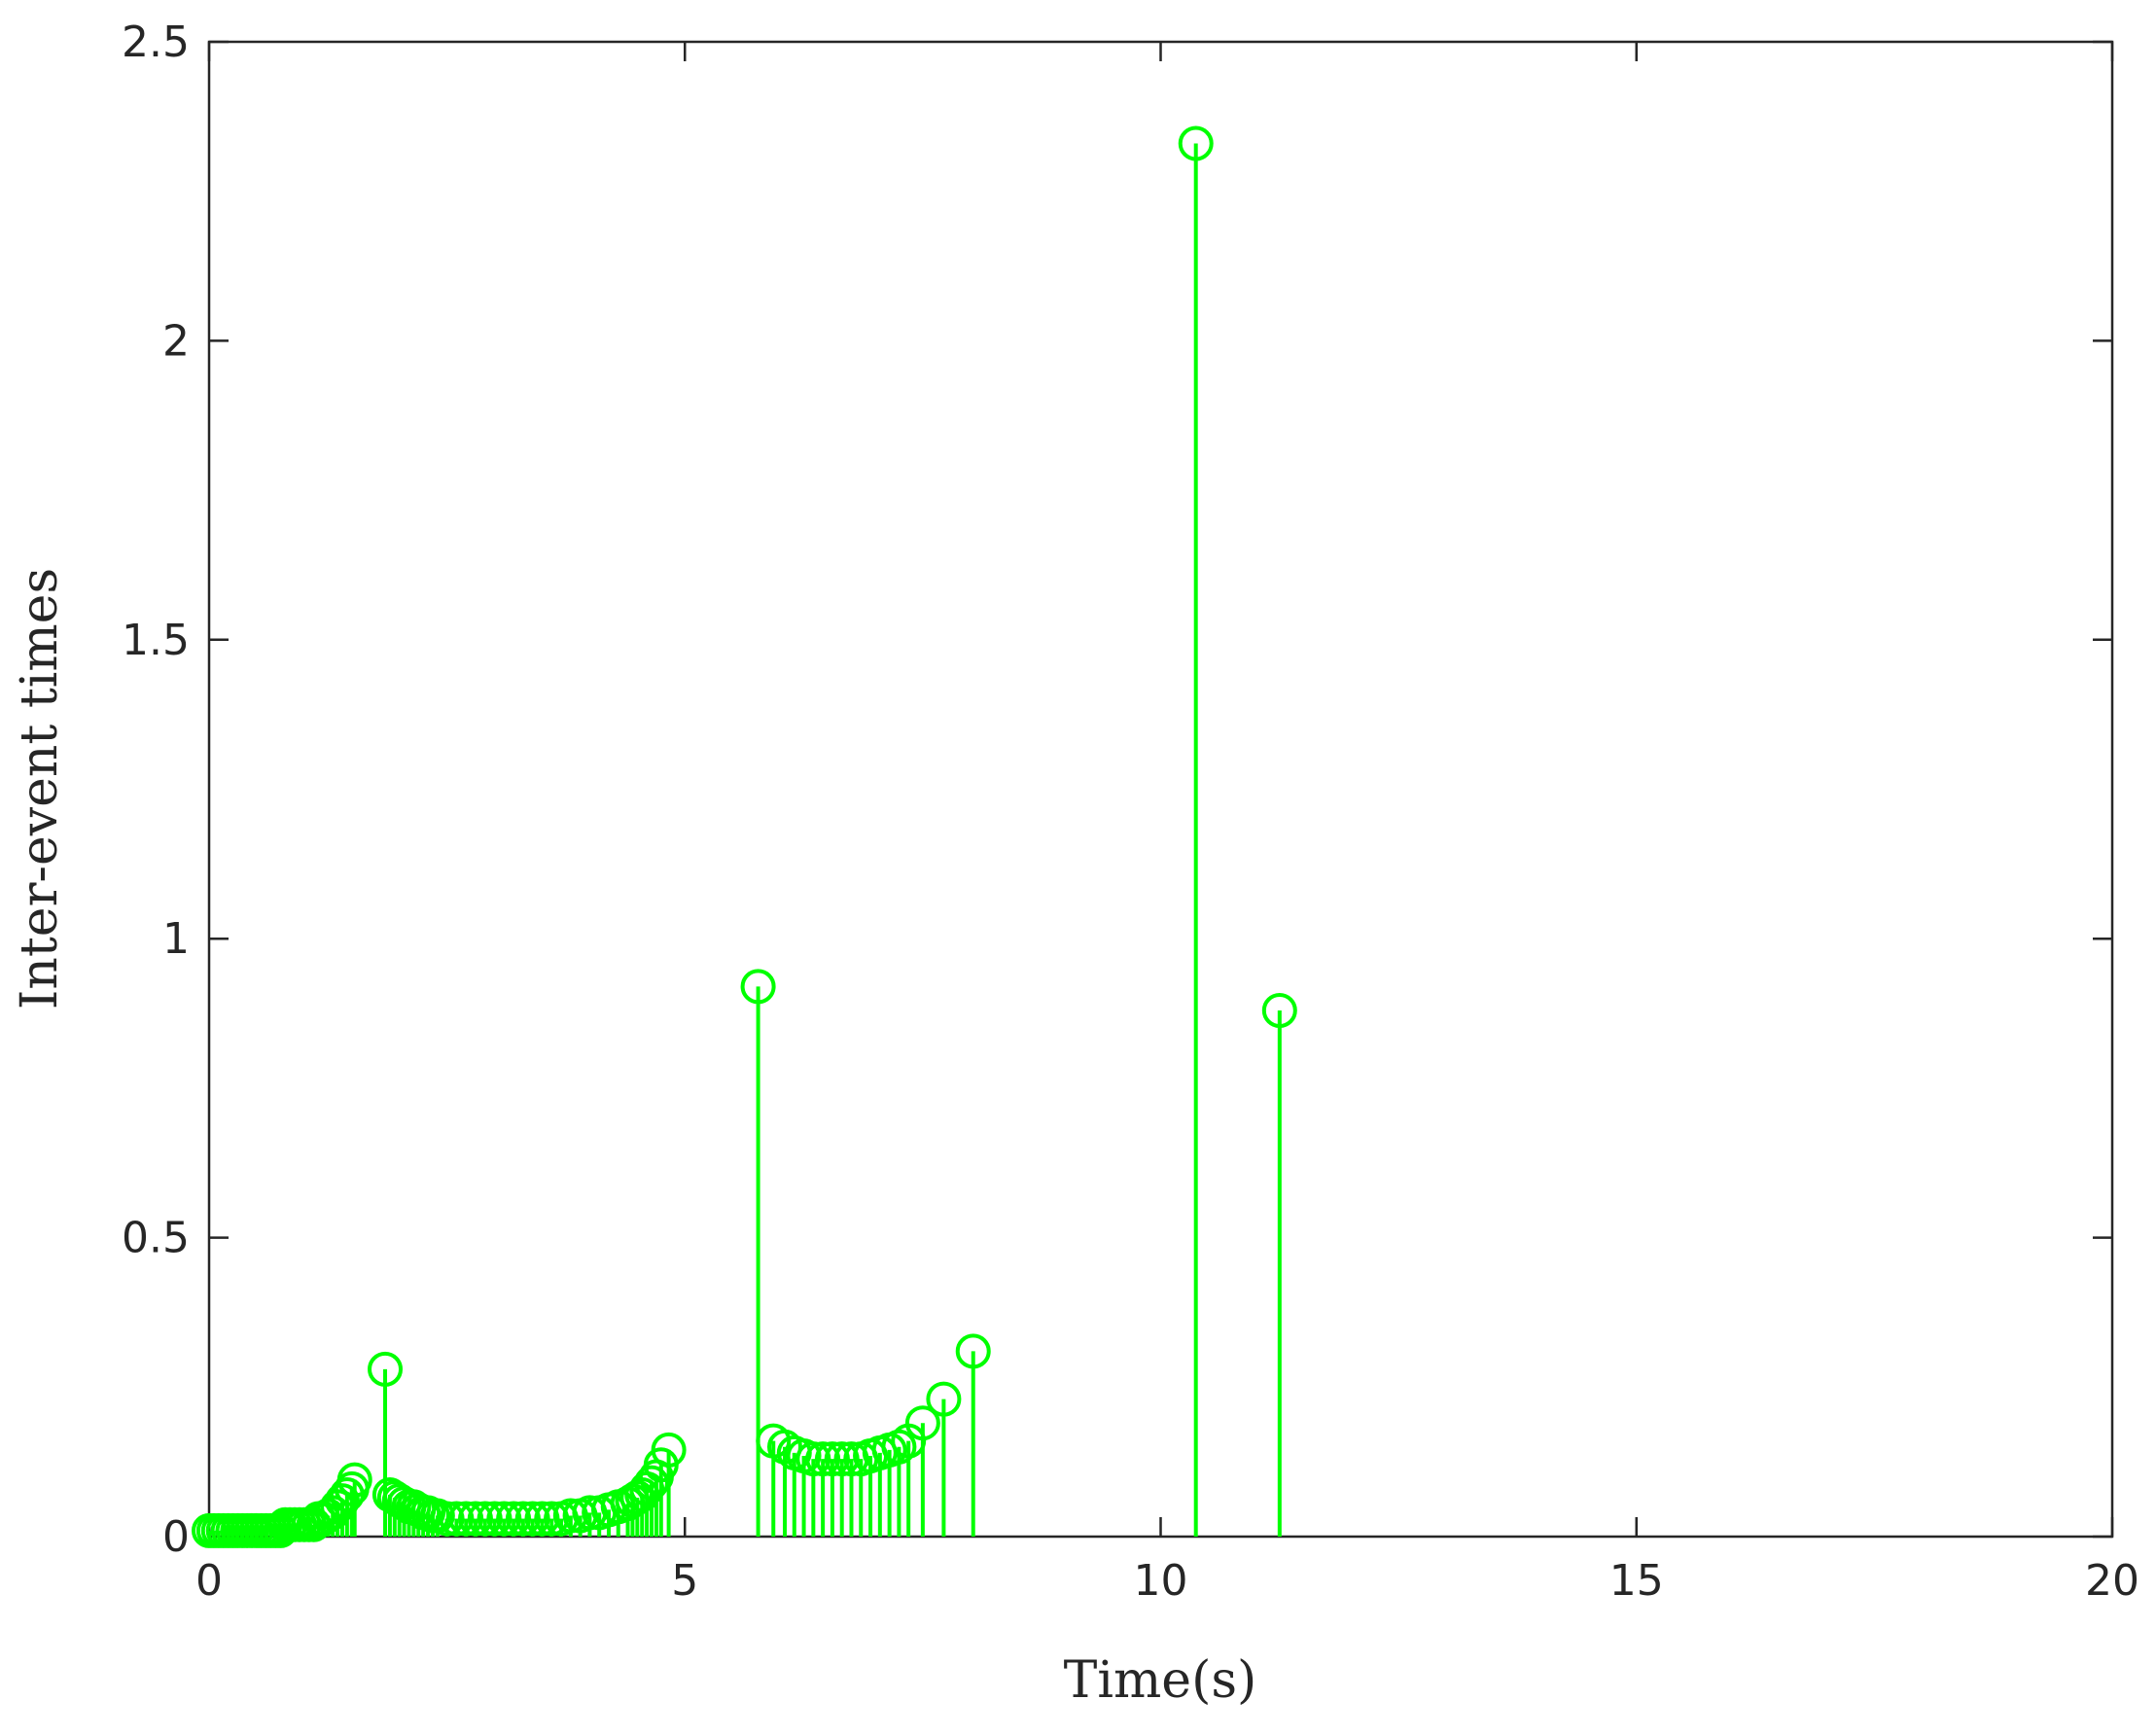 The image size is (2156, 1735). I want to click on x-tick-label: 20, so click(2112, 1581).